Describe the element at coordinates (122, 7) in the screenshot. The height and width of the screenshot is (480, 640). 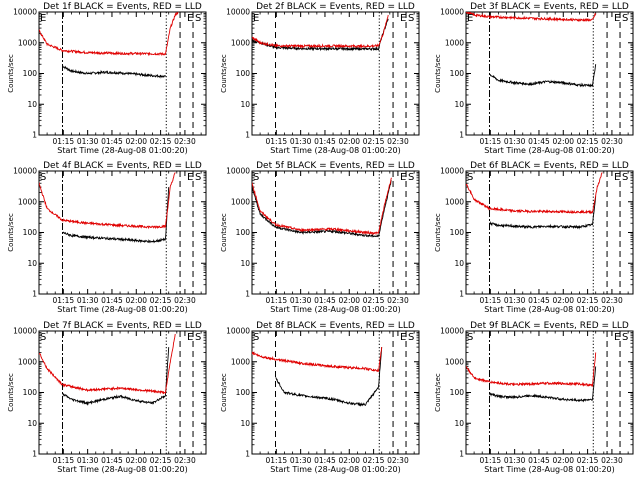
I see `panel-title: Det 1f BLACK = Events, RED = LLD` at that location.